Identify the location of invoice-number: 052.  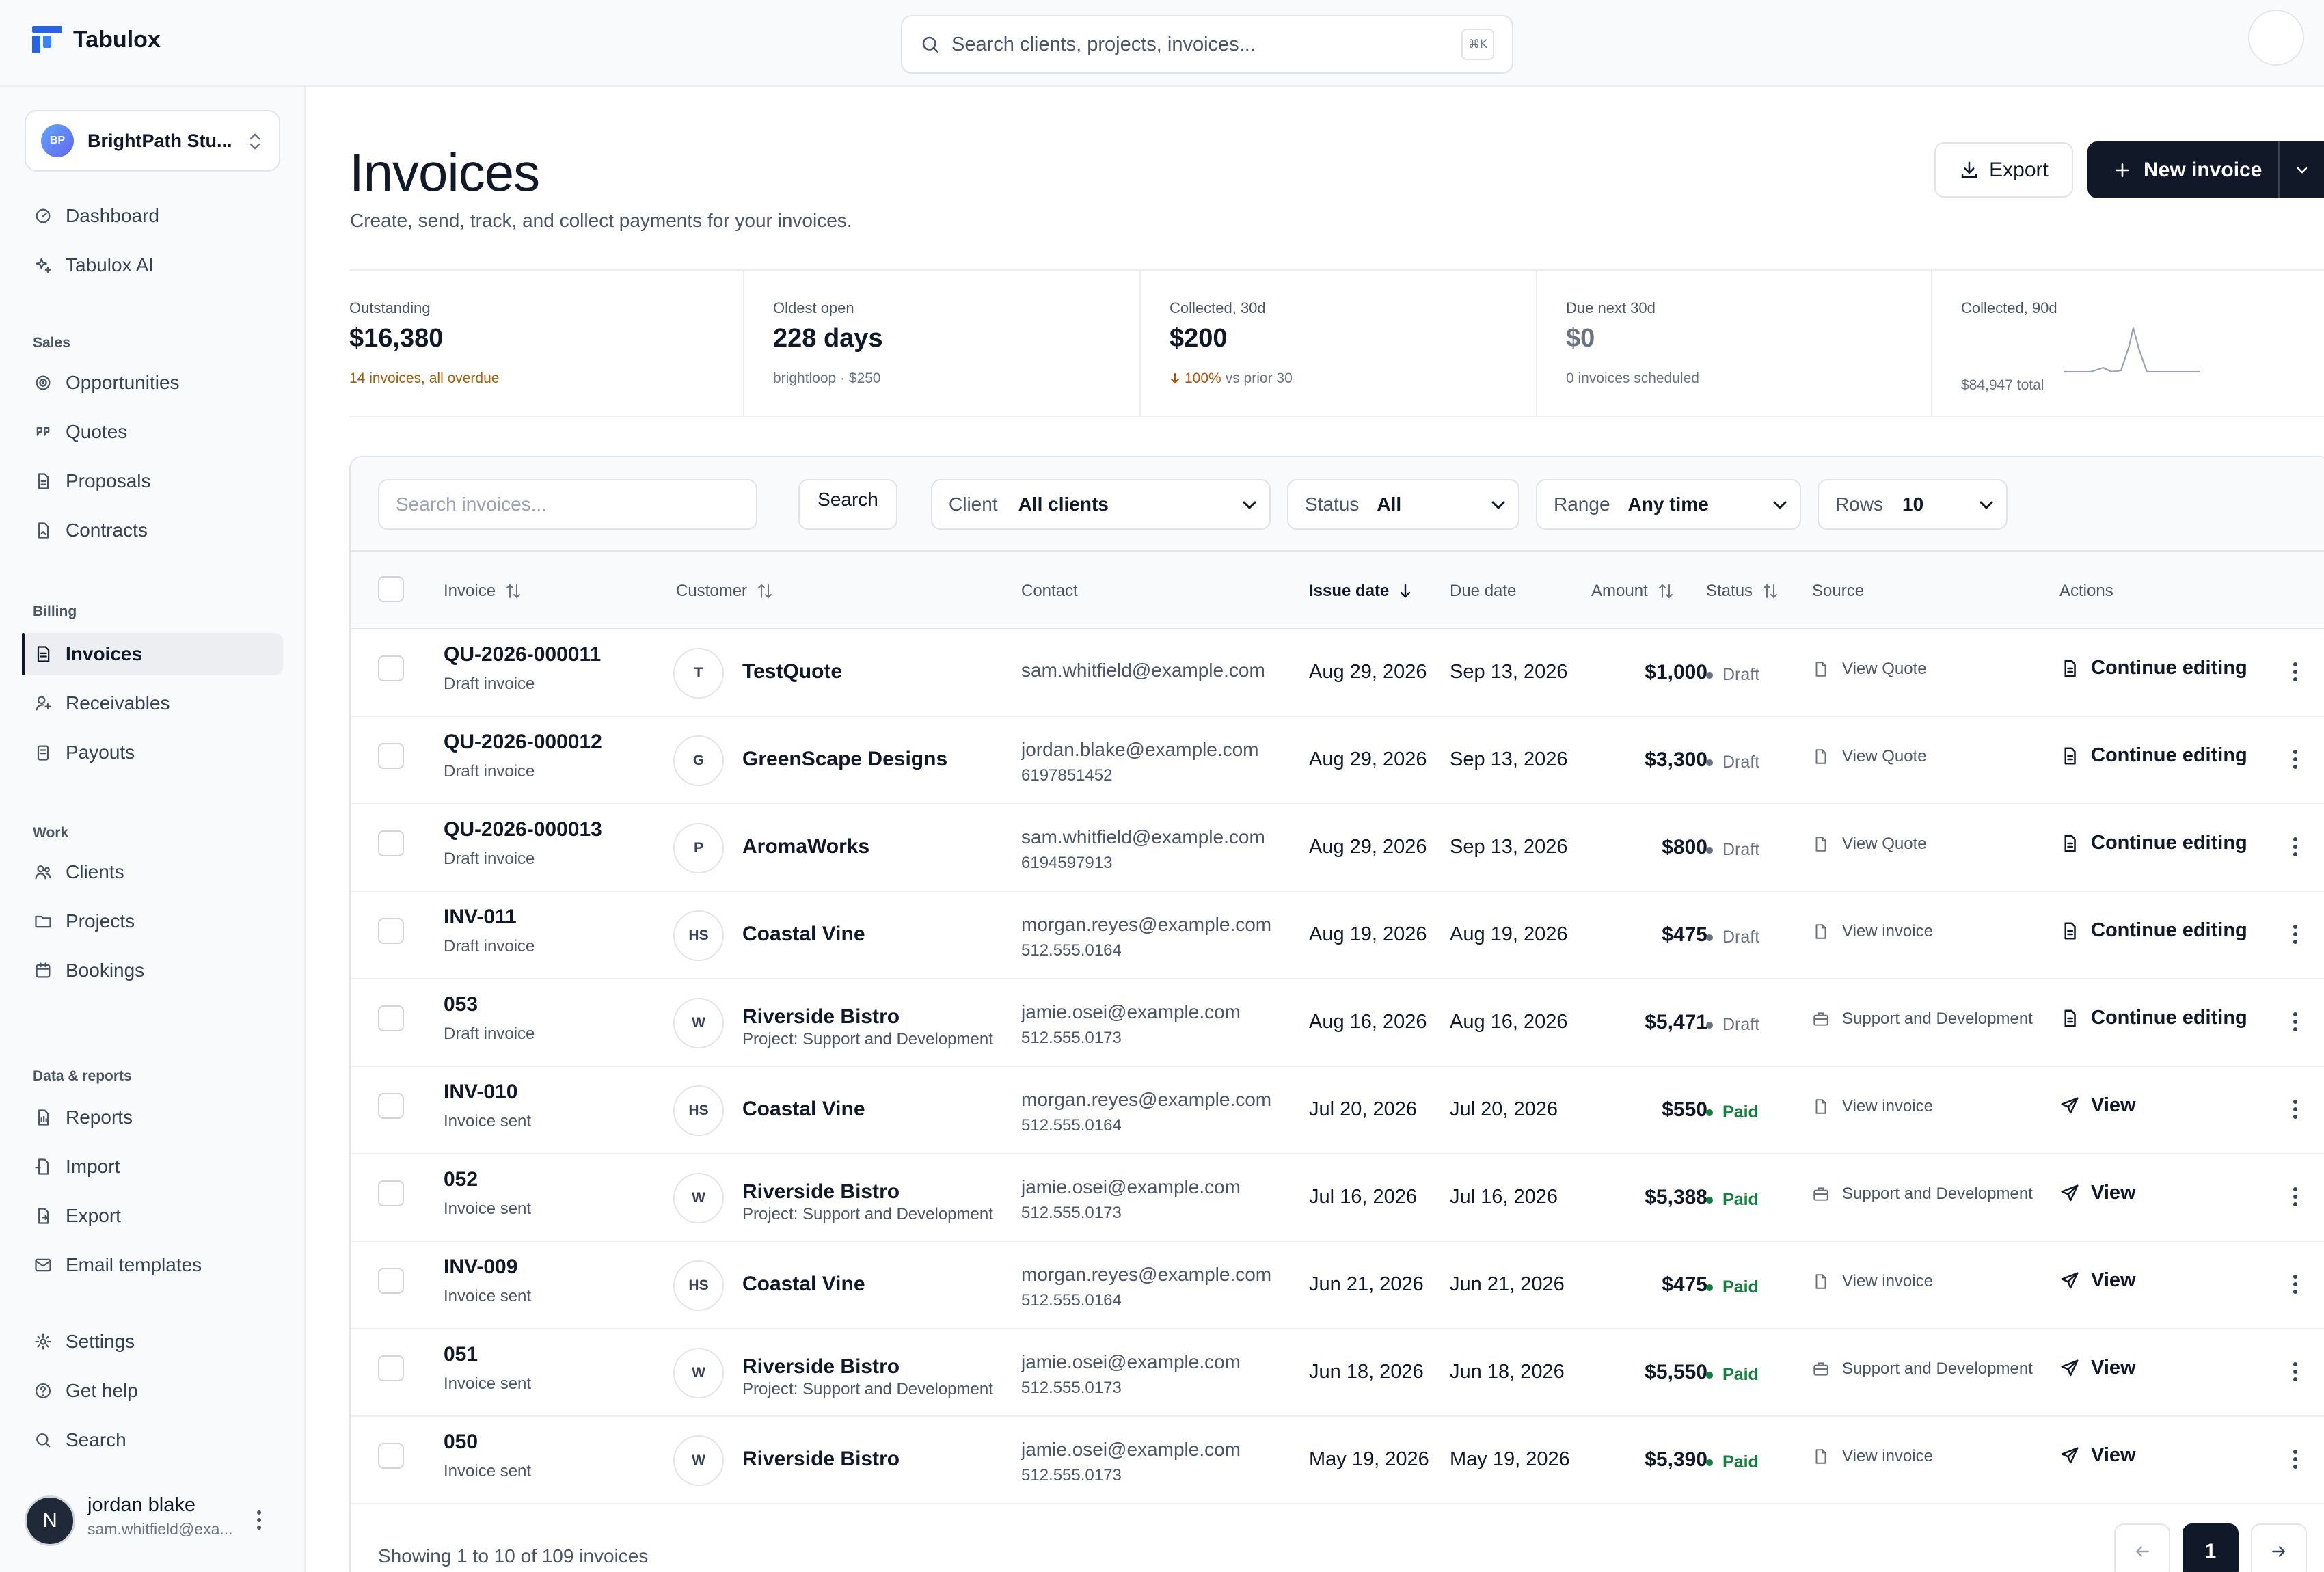
(461, 1179).